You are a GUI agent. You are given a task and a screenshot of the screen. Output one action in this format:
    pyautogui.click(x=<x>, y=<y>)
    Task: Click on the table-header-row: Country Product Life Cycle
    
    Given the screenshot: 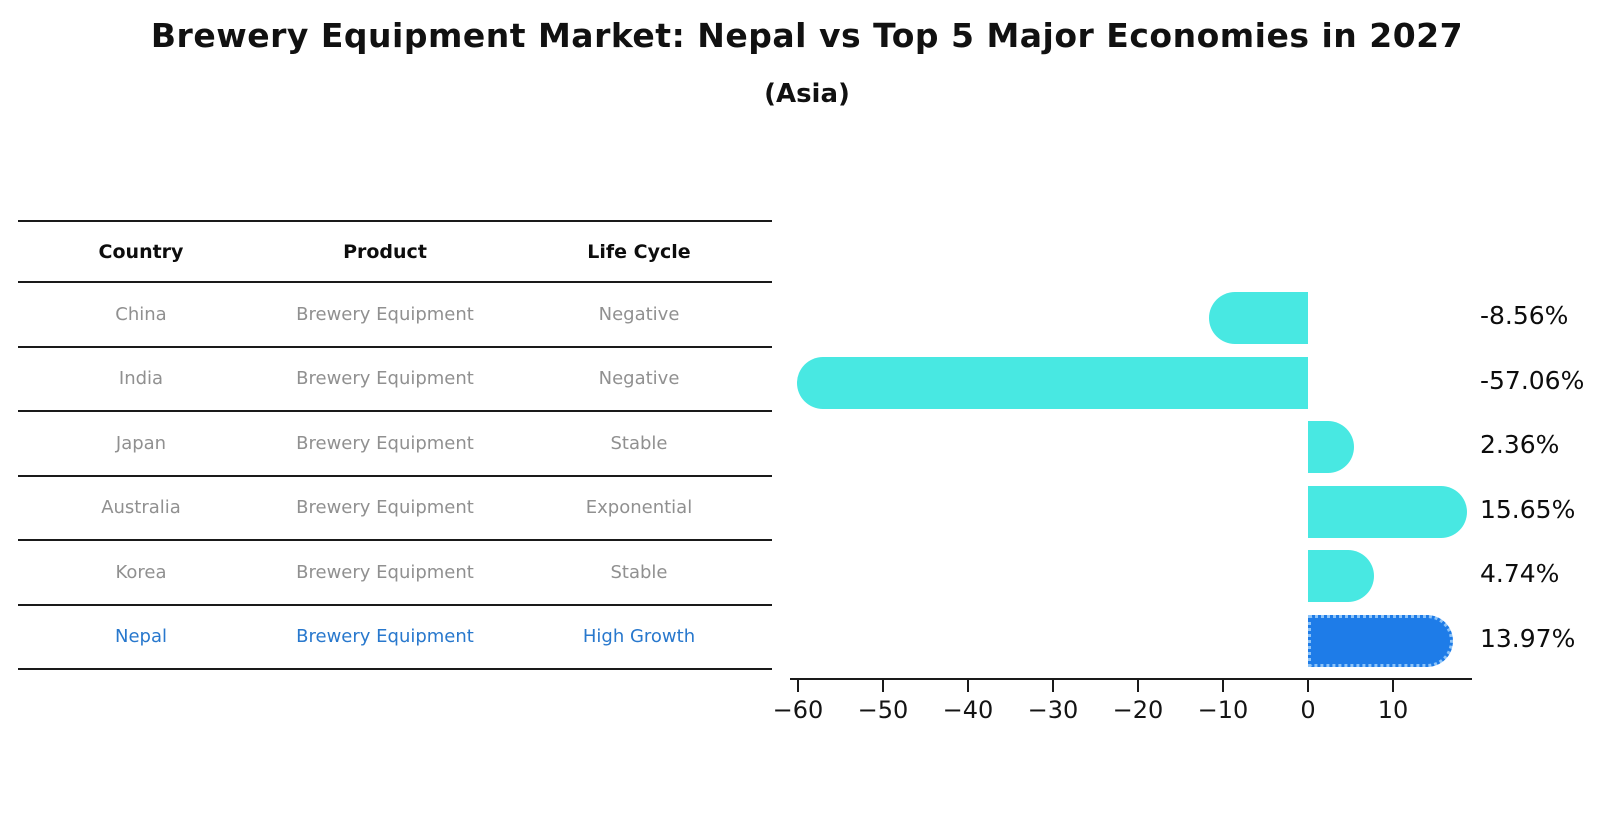 What is the action you would take?
    pyautogui.click(x=395, y=252)
    